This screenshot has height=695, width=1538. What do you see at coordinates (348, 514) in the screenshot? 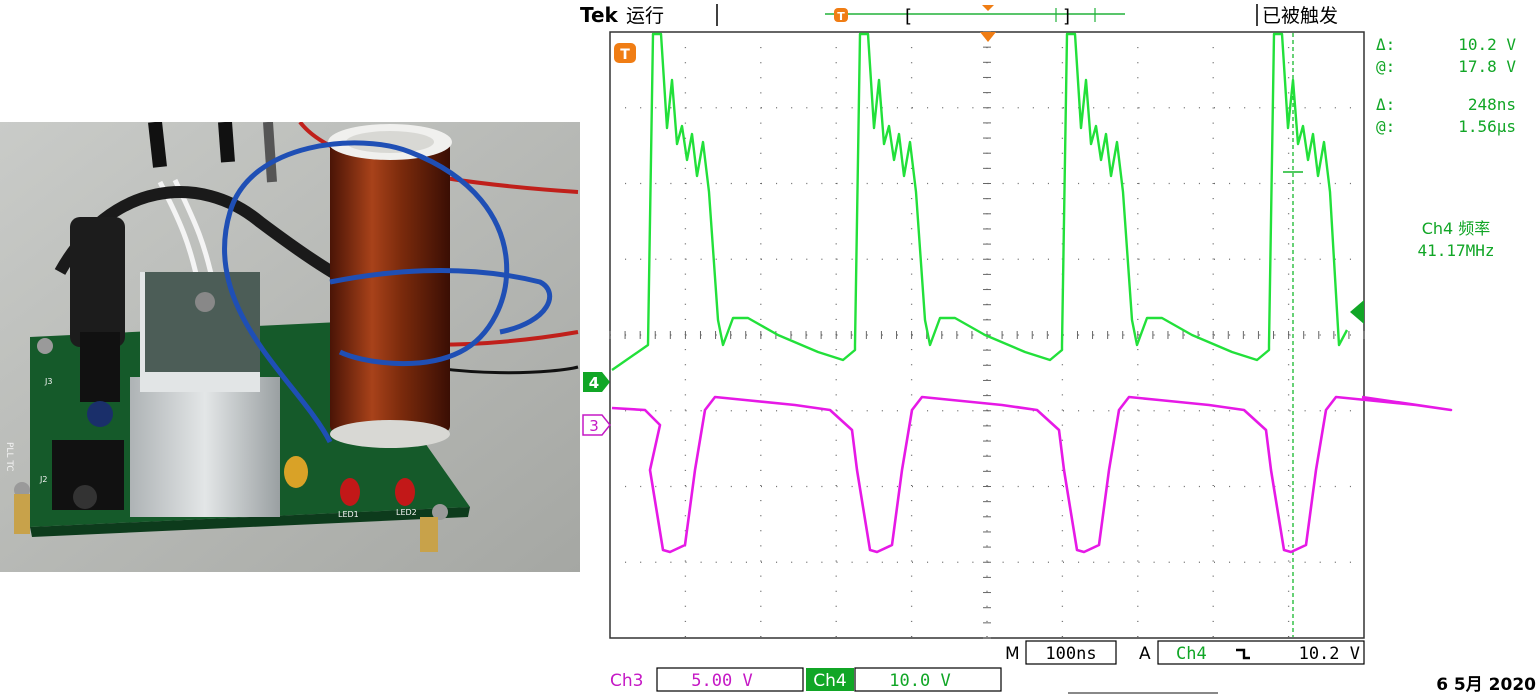
I see `led1-label: LED1` at bounding box center [348, 514].